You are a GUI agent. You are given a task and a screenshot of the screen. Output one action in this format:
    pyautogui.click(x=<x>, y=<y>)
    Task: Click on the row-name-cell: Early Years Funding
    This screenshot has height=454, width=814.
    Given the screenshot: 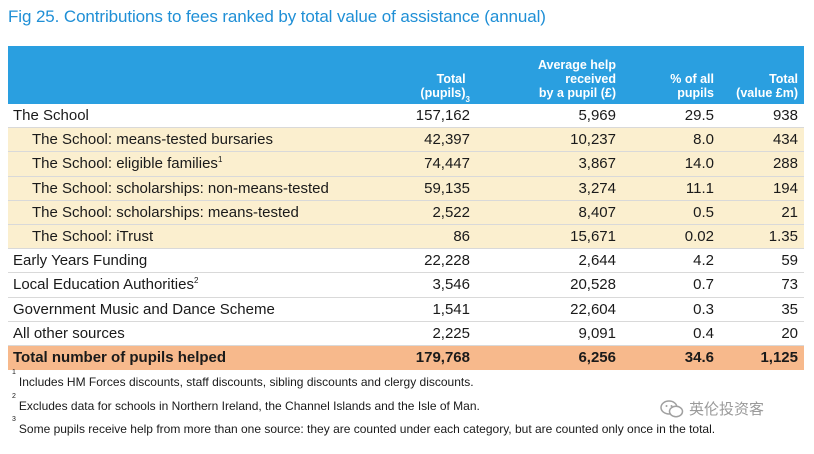 What is the action you would take?
    pyautogui.click(x=80, y=261)
    